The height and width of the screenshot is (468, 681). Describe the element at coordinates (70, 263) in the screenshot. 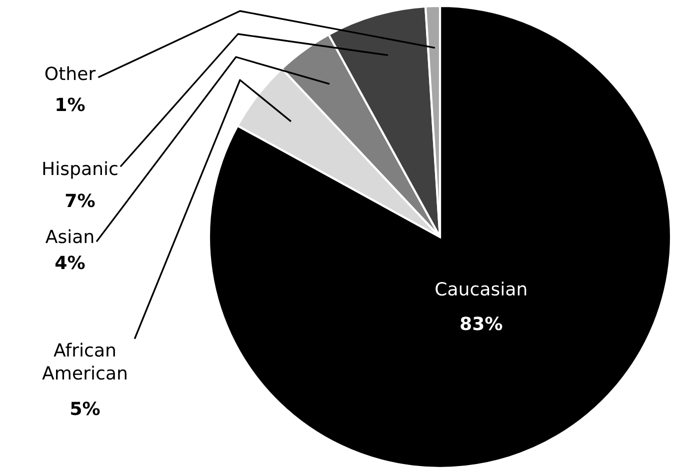

I see `data-label: 4%` at that location.